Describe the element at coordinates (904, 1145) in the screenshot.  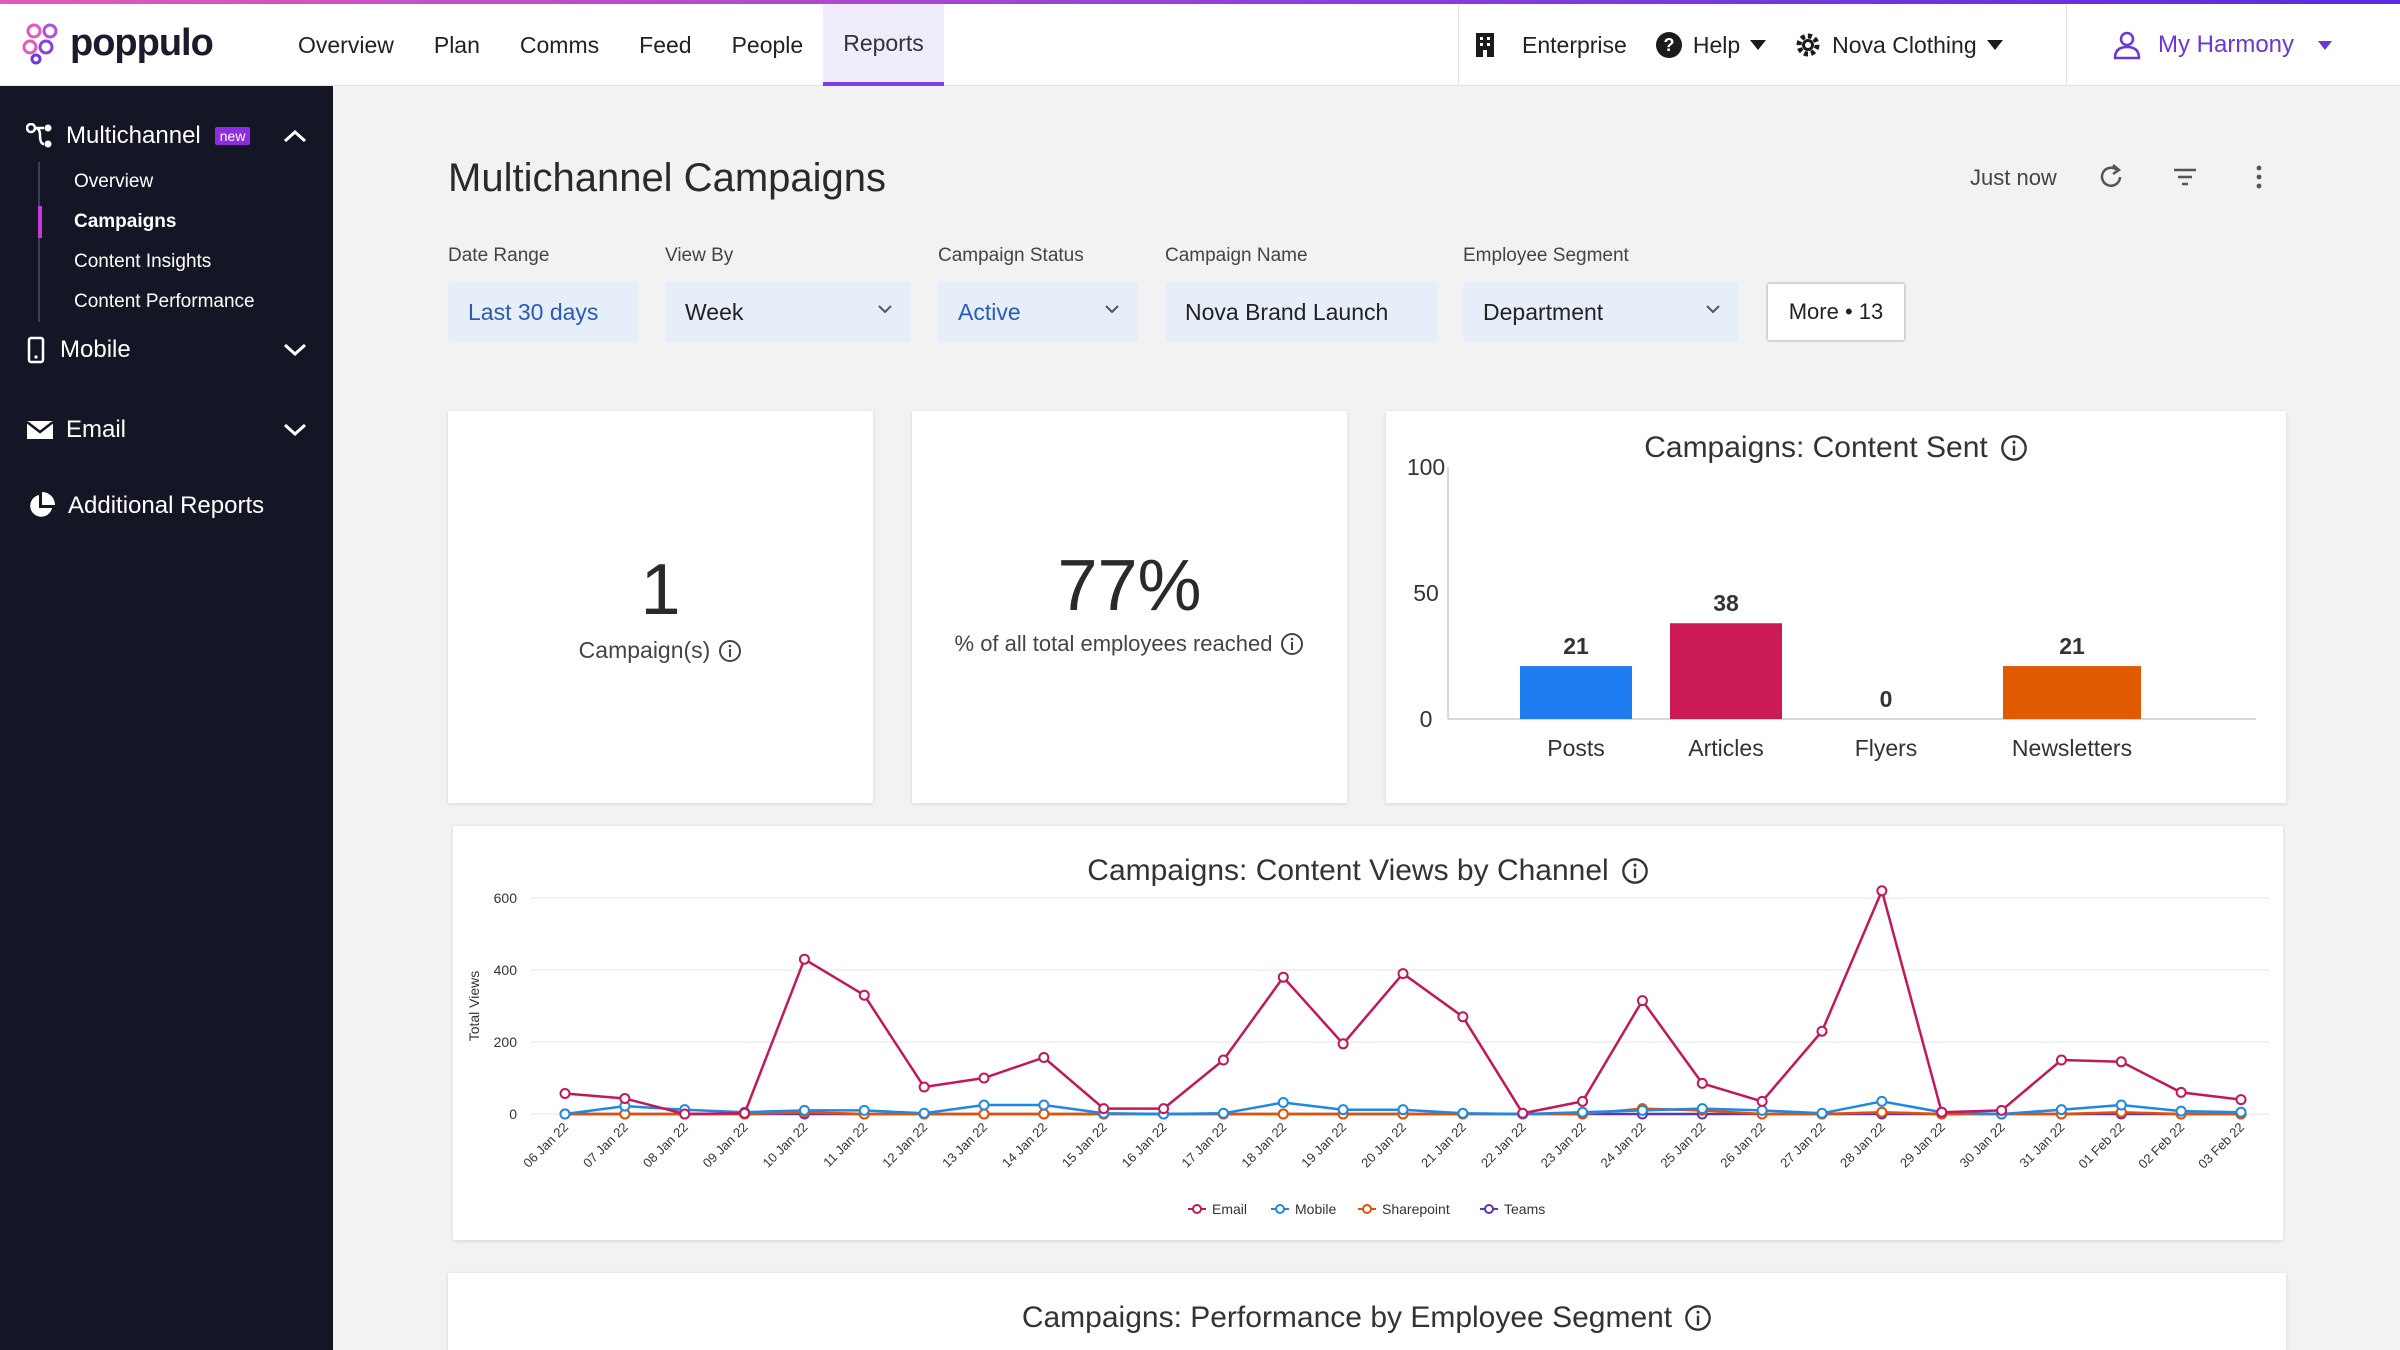
I see `x-tick-label: 12 Jan 22` at that location.